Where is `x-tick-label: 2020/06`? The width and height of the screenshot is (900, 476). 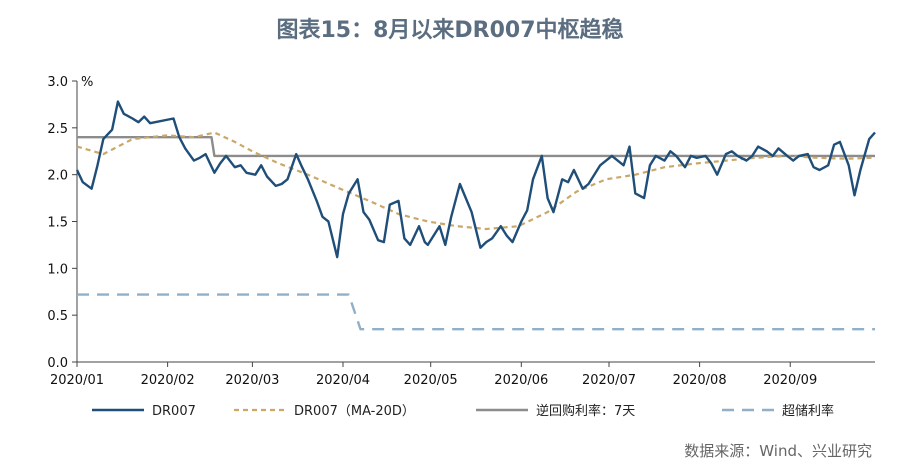
x-tick-label: 2020/06 is located at coordinates (521, 380).